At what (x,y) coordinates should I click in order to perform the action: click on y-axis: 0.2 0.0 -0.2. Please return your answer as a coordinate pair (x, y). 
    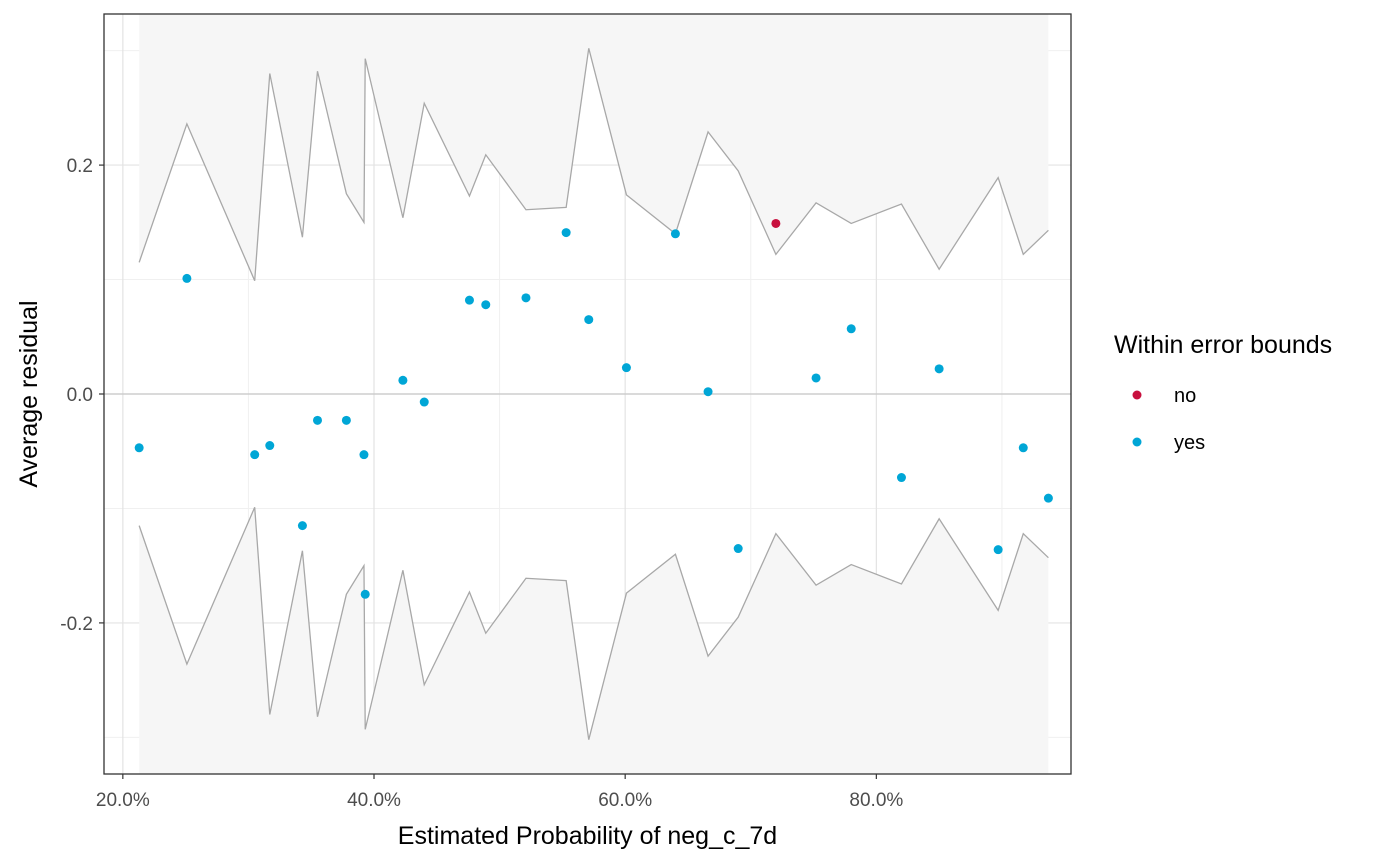
    Looking at the image, I should click on (82, 395).